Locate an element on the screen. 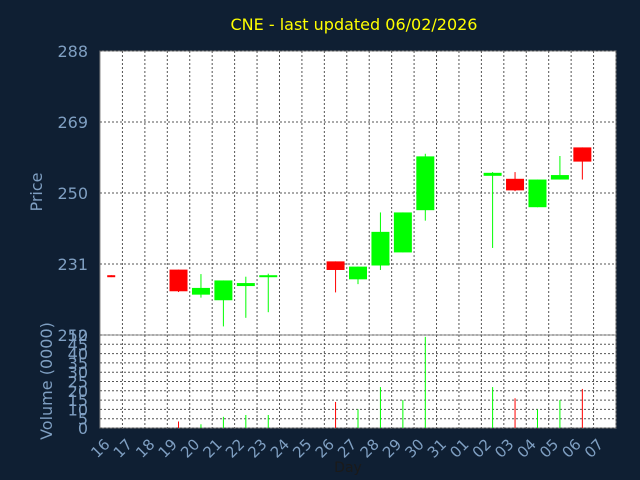 Image resolution: width=640 pixels, height=480 pixels. price-tick-label: 250 is located at coordinates (72, 193).